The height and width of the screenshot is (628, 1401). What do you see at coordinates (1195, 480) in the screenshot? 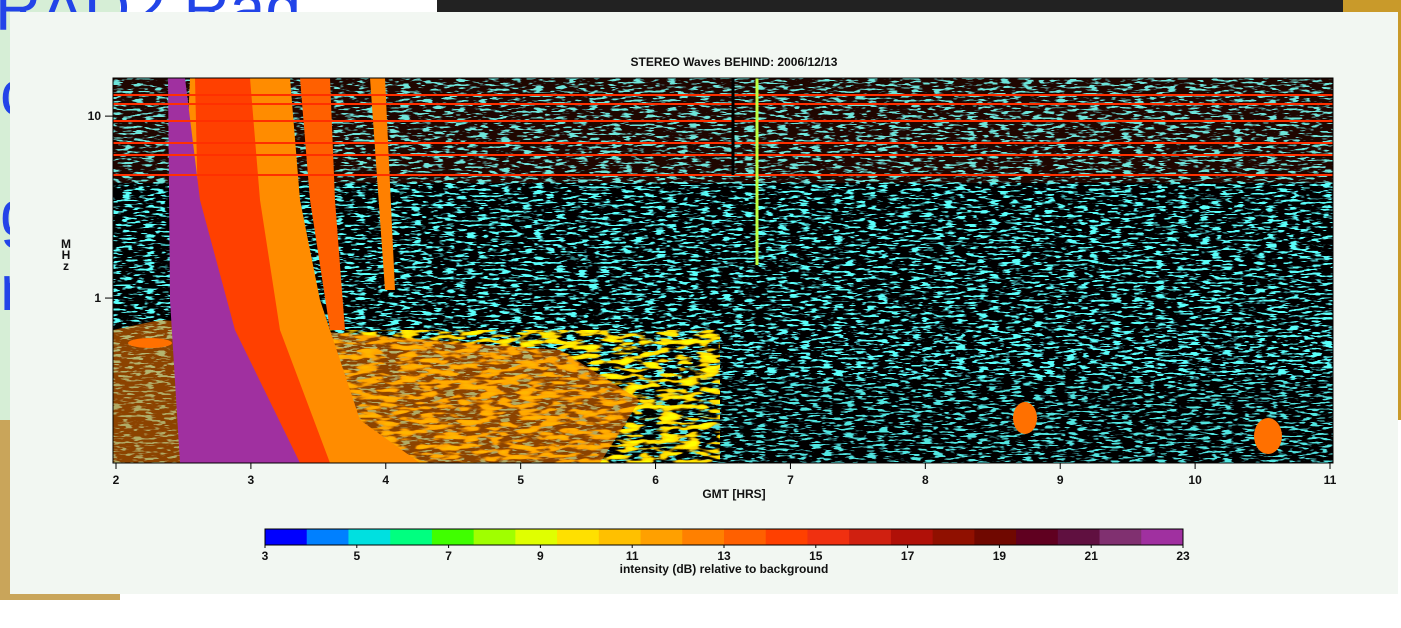
I see `x-tick-label: 10` at bounding box center [1195, 480].